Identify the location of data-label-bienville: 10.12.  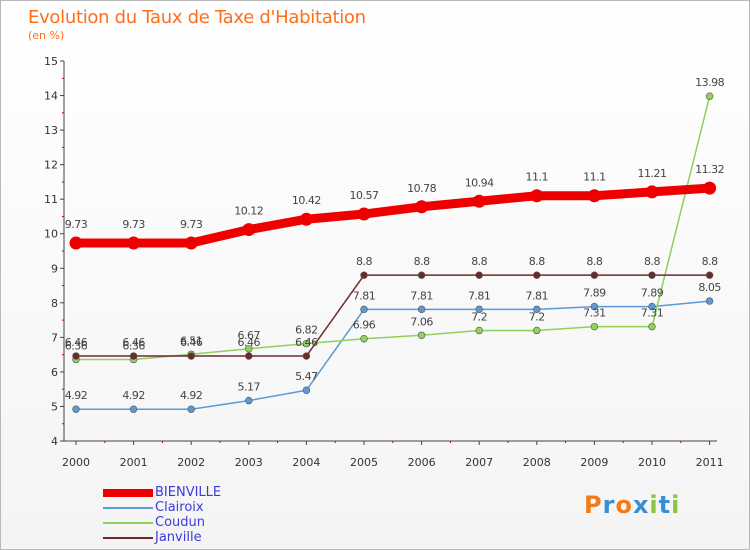
(248, 211).